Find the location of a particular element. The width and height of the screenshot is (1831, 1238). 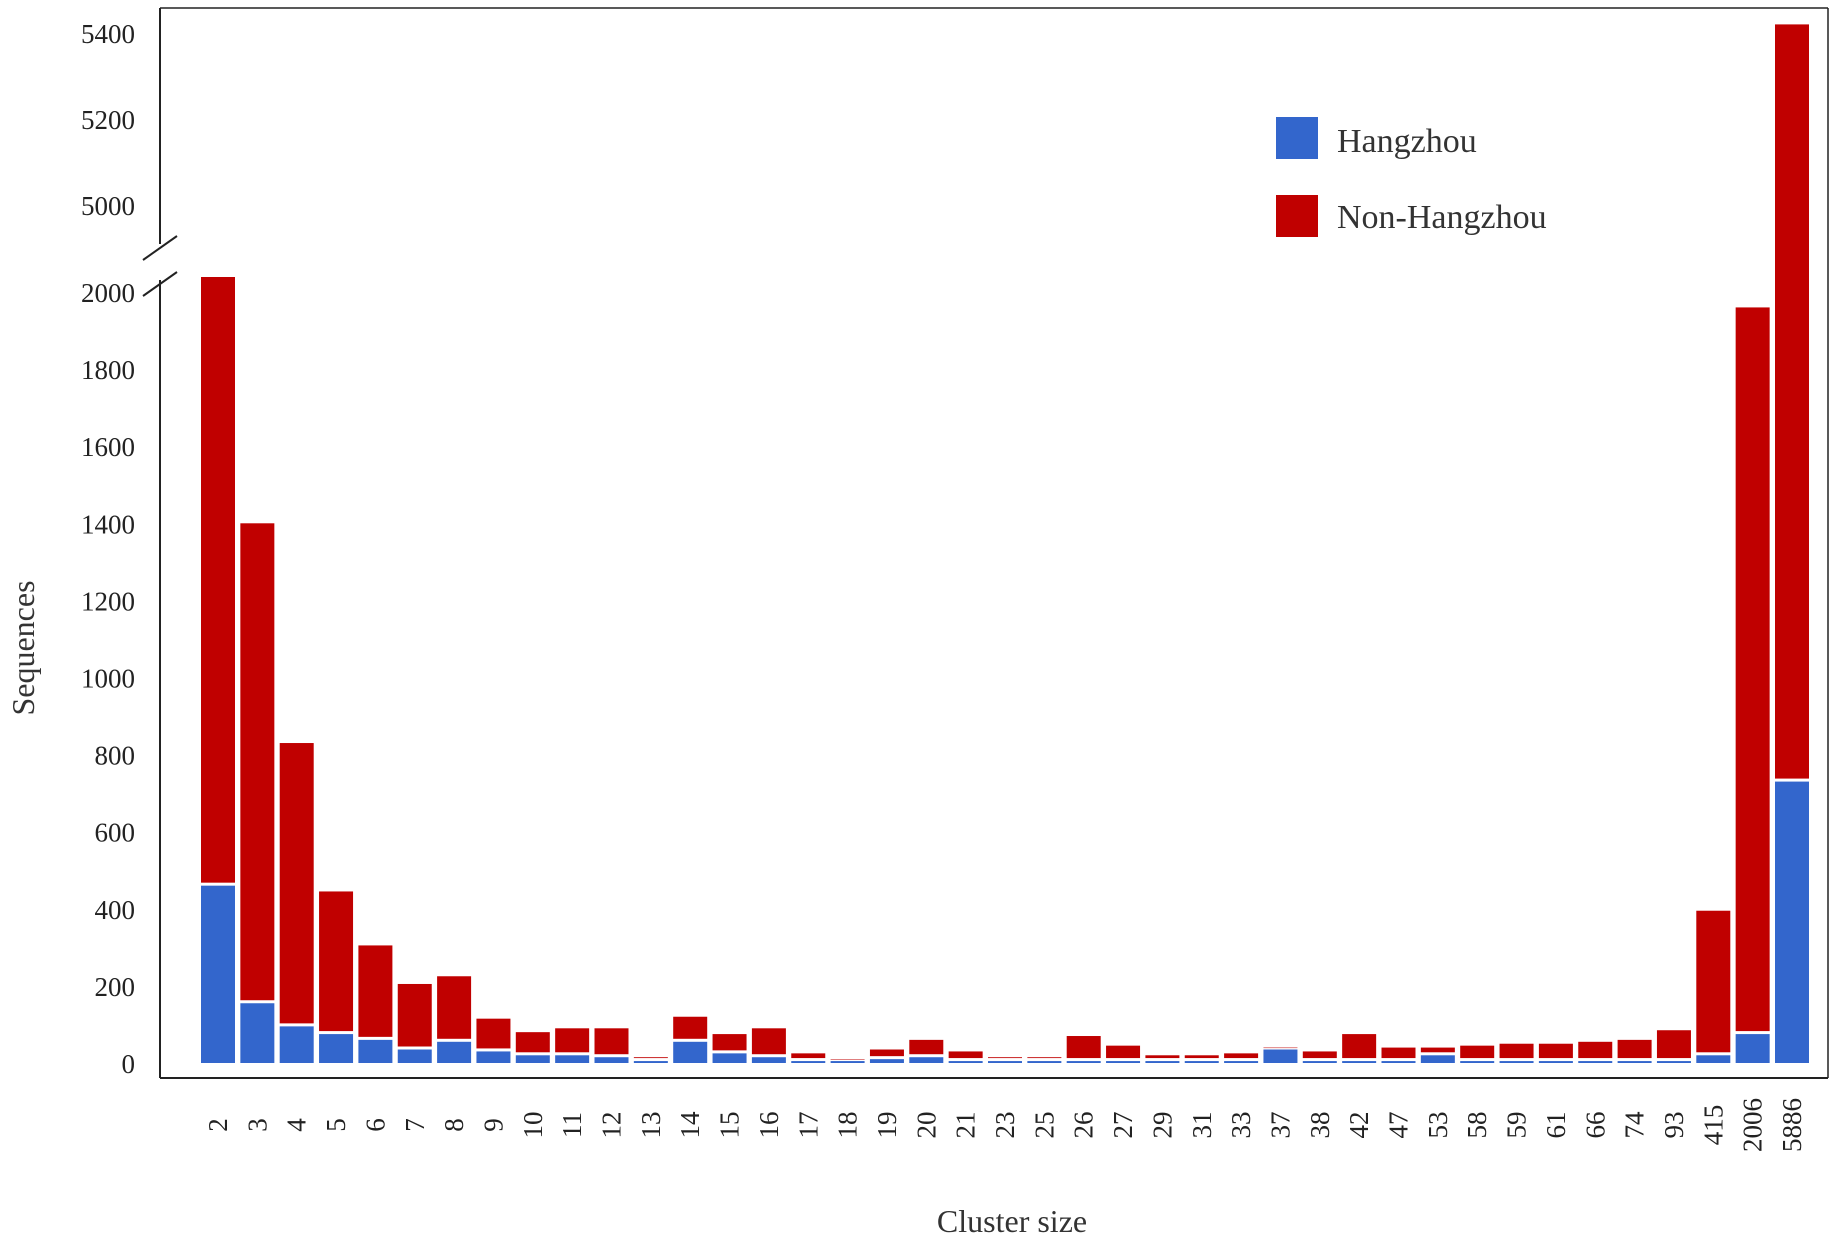

legend-label-non-hangzhou: Non-Hangzhou is located at coordinates (1442, 217).